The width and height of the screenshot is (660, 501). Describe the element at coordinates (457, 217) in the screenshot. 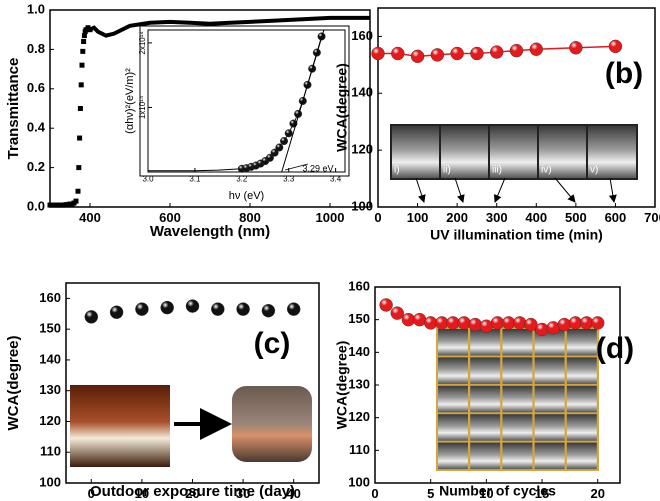

I see `x-tick-label: 200` at that location.